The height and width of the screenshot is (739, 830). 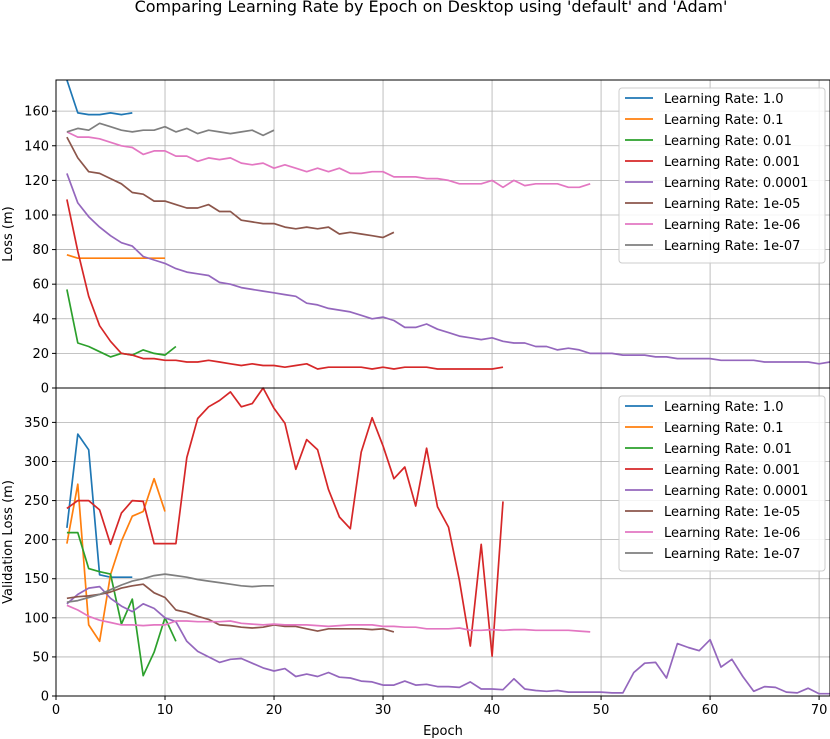 What do you see at coordinates (36, 181) in the screenshot?
I see `y-tick-label: 120` at bounding box center [36, 181].